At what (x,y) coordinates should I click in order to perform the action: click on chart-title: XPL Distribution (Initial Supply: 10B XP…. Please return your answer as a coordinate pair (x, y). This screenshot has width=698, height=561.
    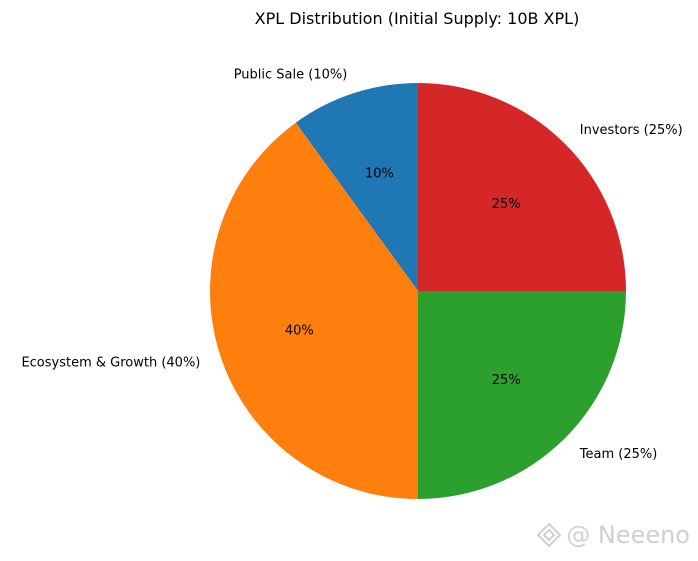
    Looking at the image, I should click on (417, 18).